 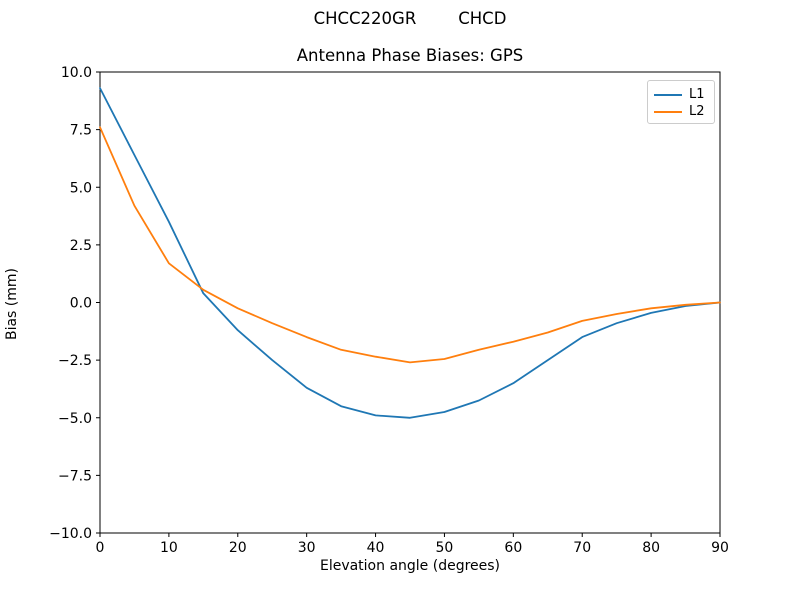 What do you see at coordinates (445, 548) in the screenshot?
I see `x-tick-label: 50` at bounding box center [445, 548].